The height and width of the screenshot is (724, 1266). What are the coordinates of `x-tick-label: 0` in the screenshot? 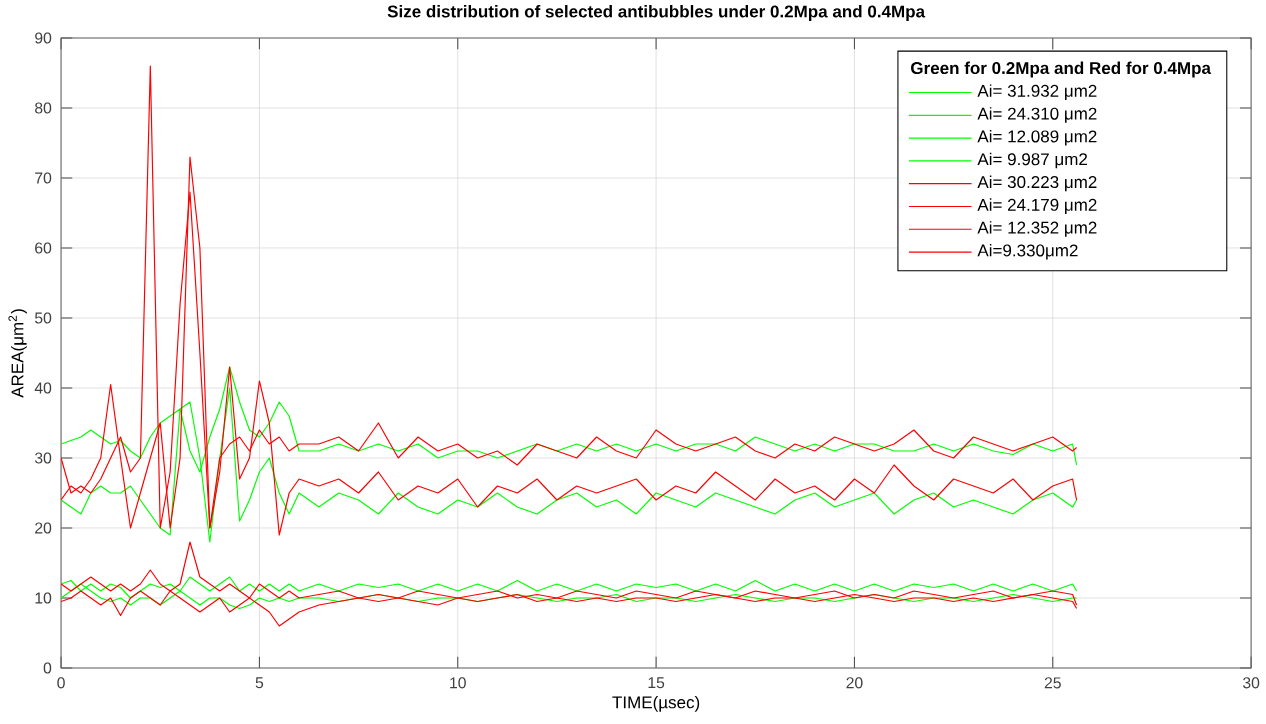 It's located at (61, 683).